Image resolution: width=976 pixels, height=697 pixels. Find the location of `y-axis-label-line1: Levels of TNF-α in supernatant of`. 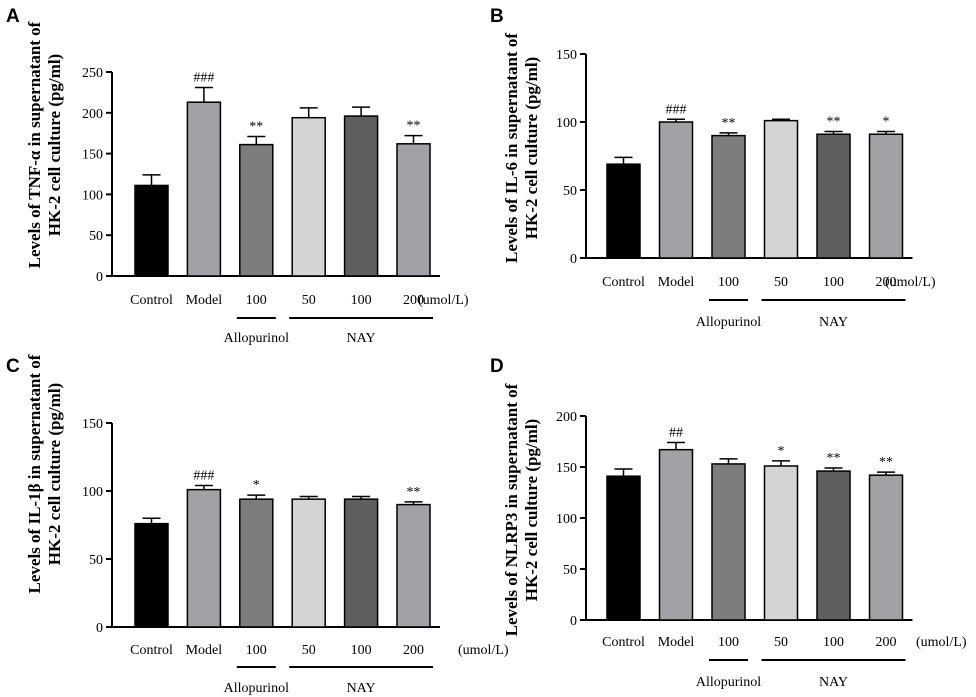

y-axis-label-line1: Levels of TNF-α in supernatant of is located at coordinates (34, 144).